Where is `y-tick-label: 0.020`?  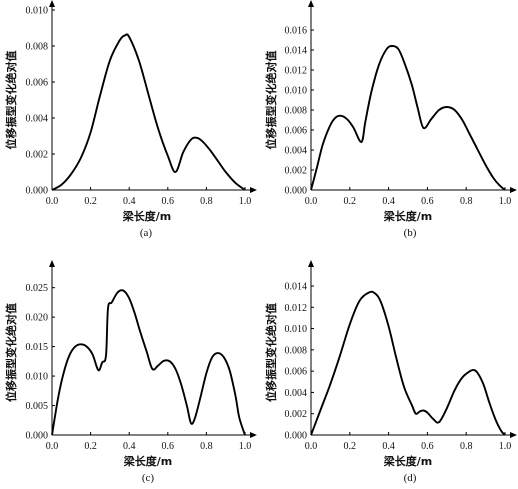
y-tick-label: 0.020 is located at coordinates (37, 318).